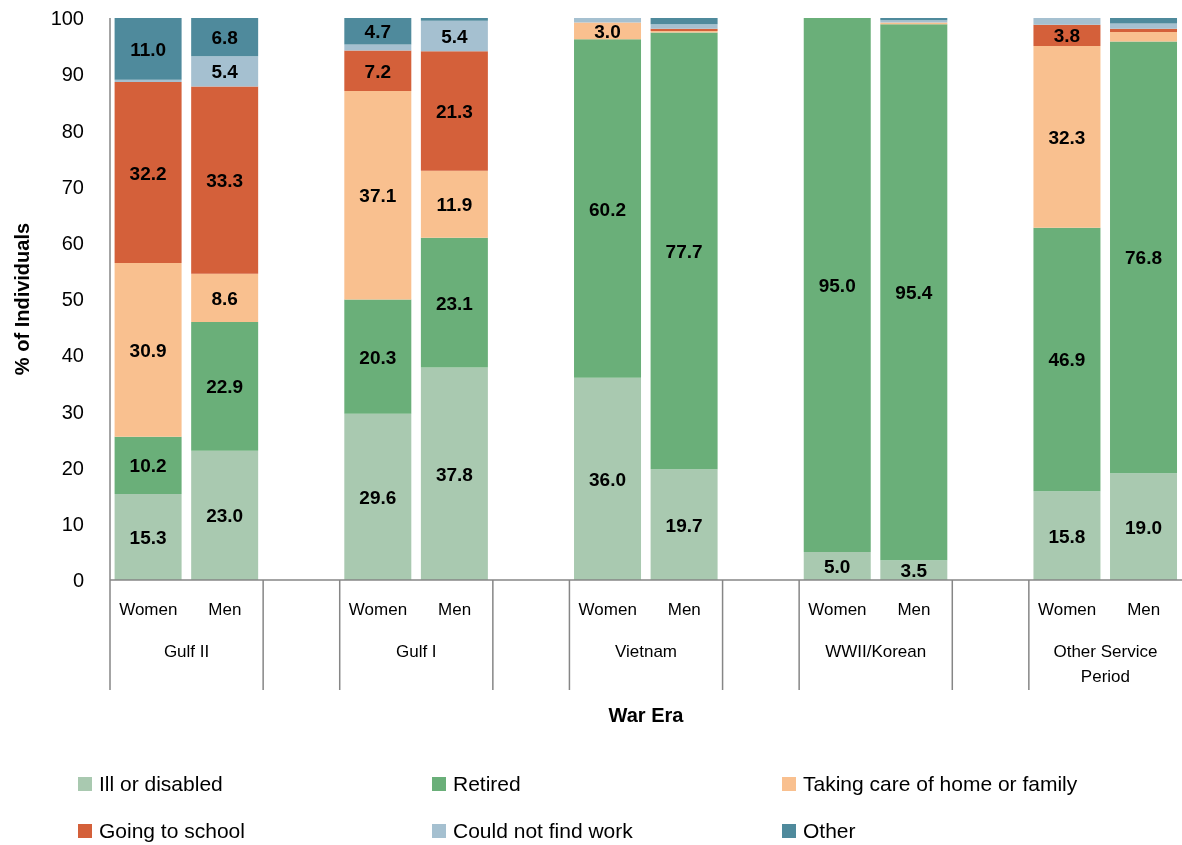 Image resolution: width=1182 pixels, height=845 pixels. I want to click on data-label: 37.1, so click(378, 195).